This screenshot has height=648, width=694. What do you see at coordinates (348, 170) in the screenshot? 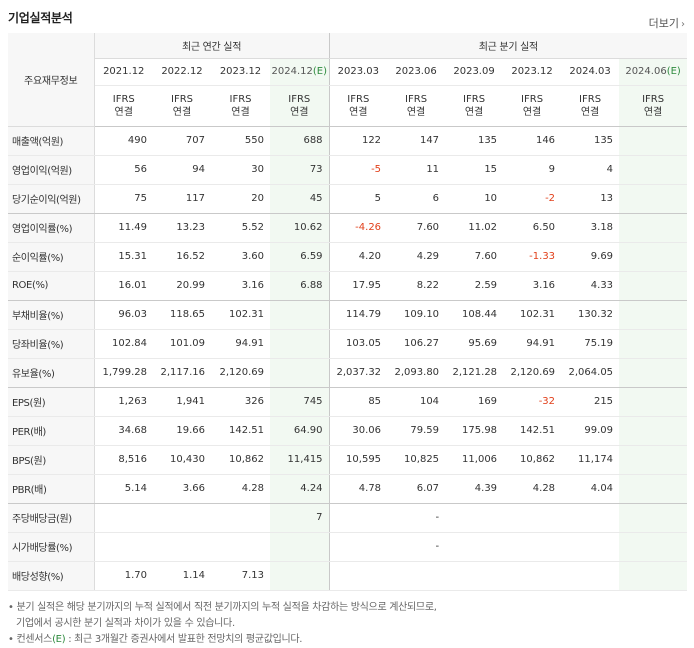
I see `table-row: 영업이익(억원) 56 94 30 73 -5 11 15 9 4` at bounding box center [348, 170].